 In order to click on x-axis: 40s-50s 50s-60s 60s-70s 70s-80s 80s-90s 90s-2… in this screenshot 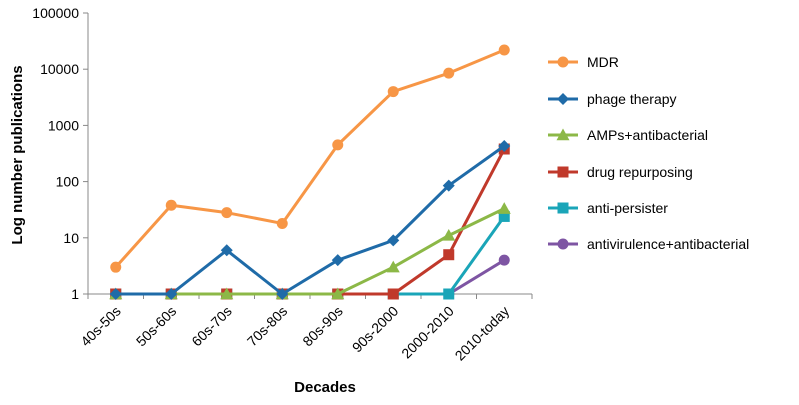, I will do `click(305, 329)`.